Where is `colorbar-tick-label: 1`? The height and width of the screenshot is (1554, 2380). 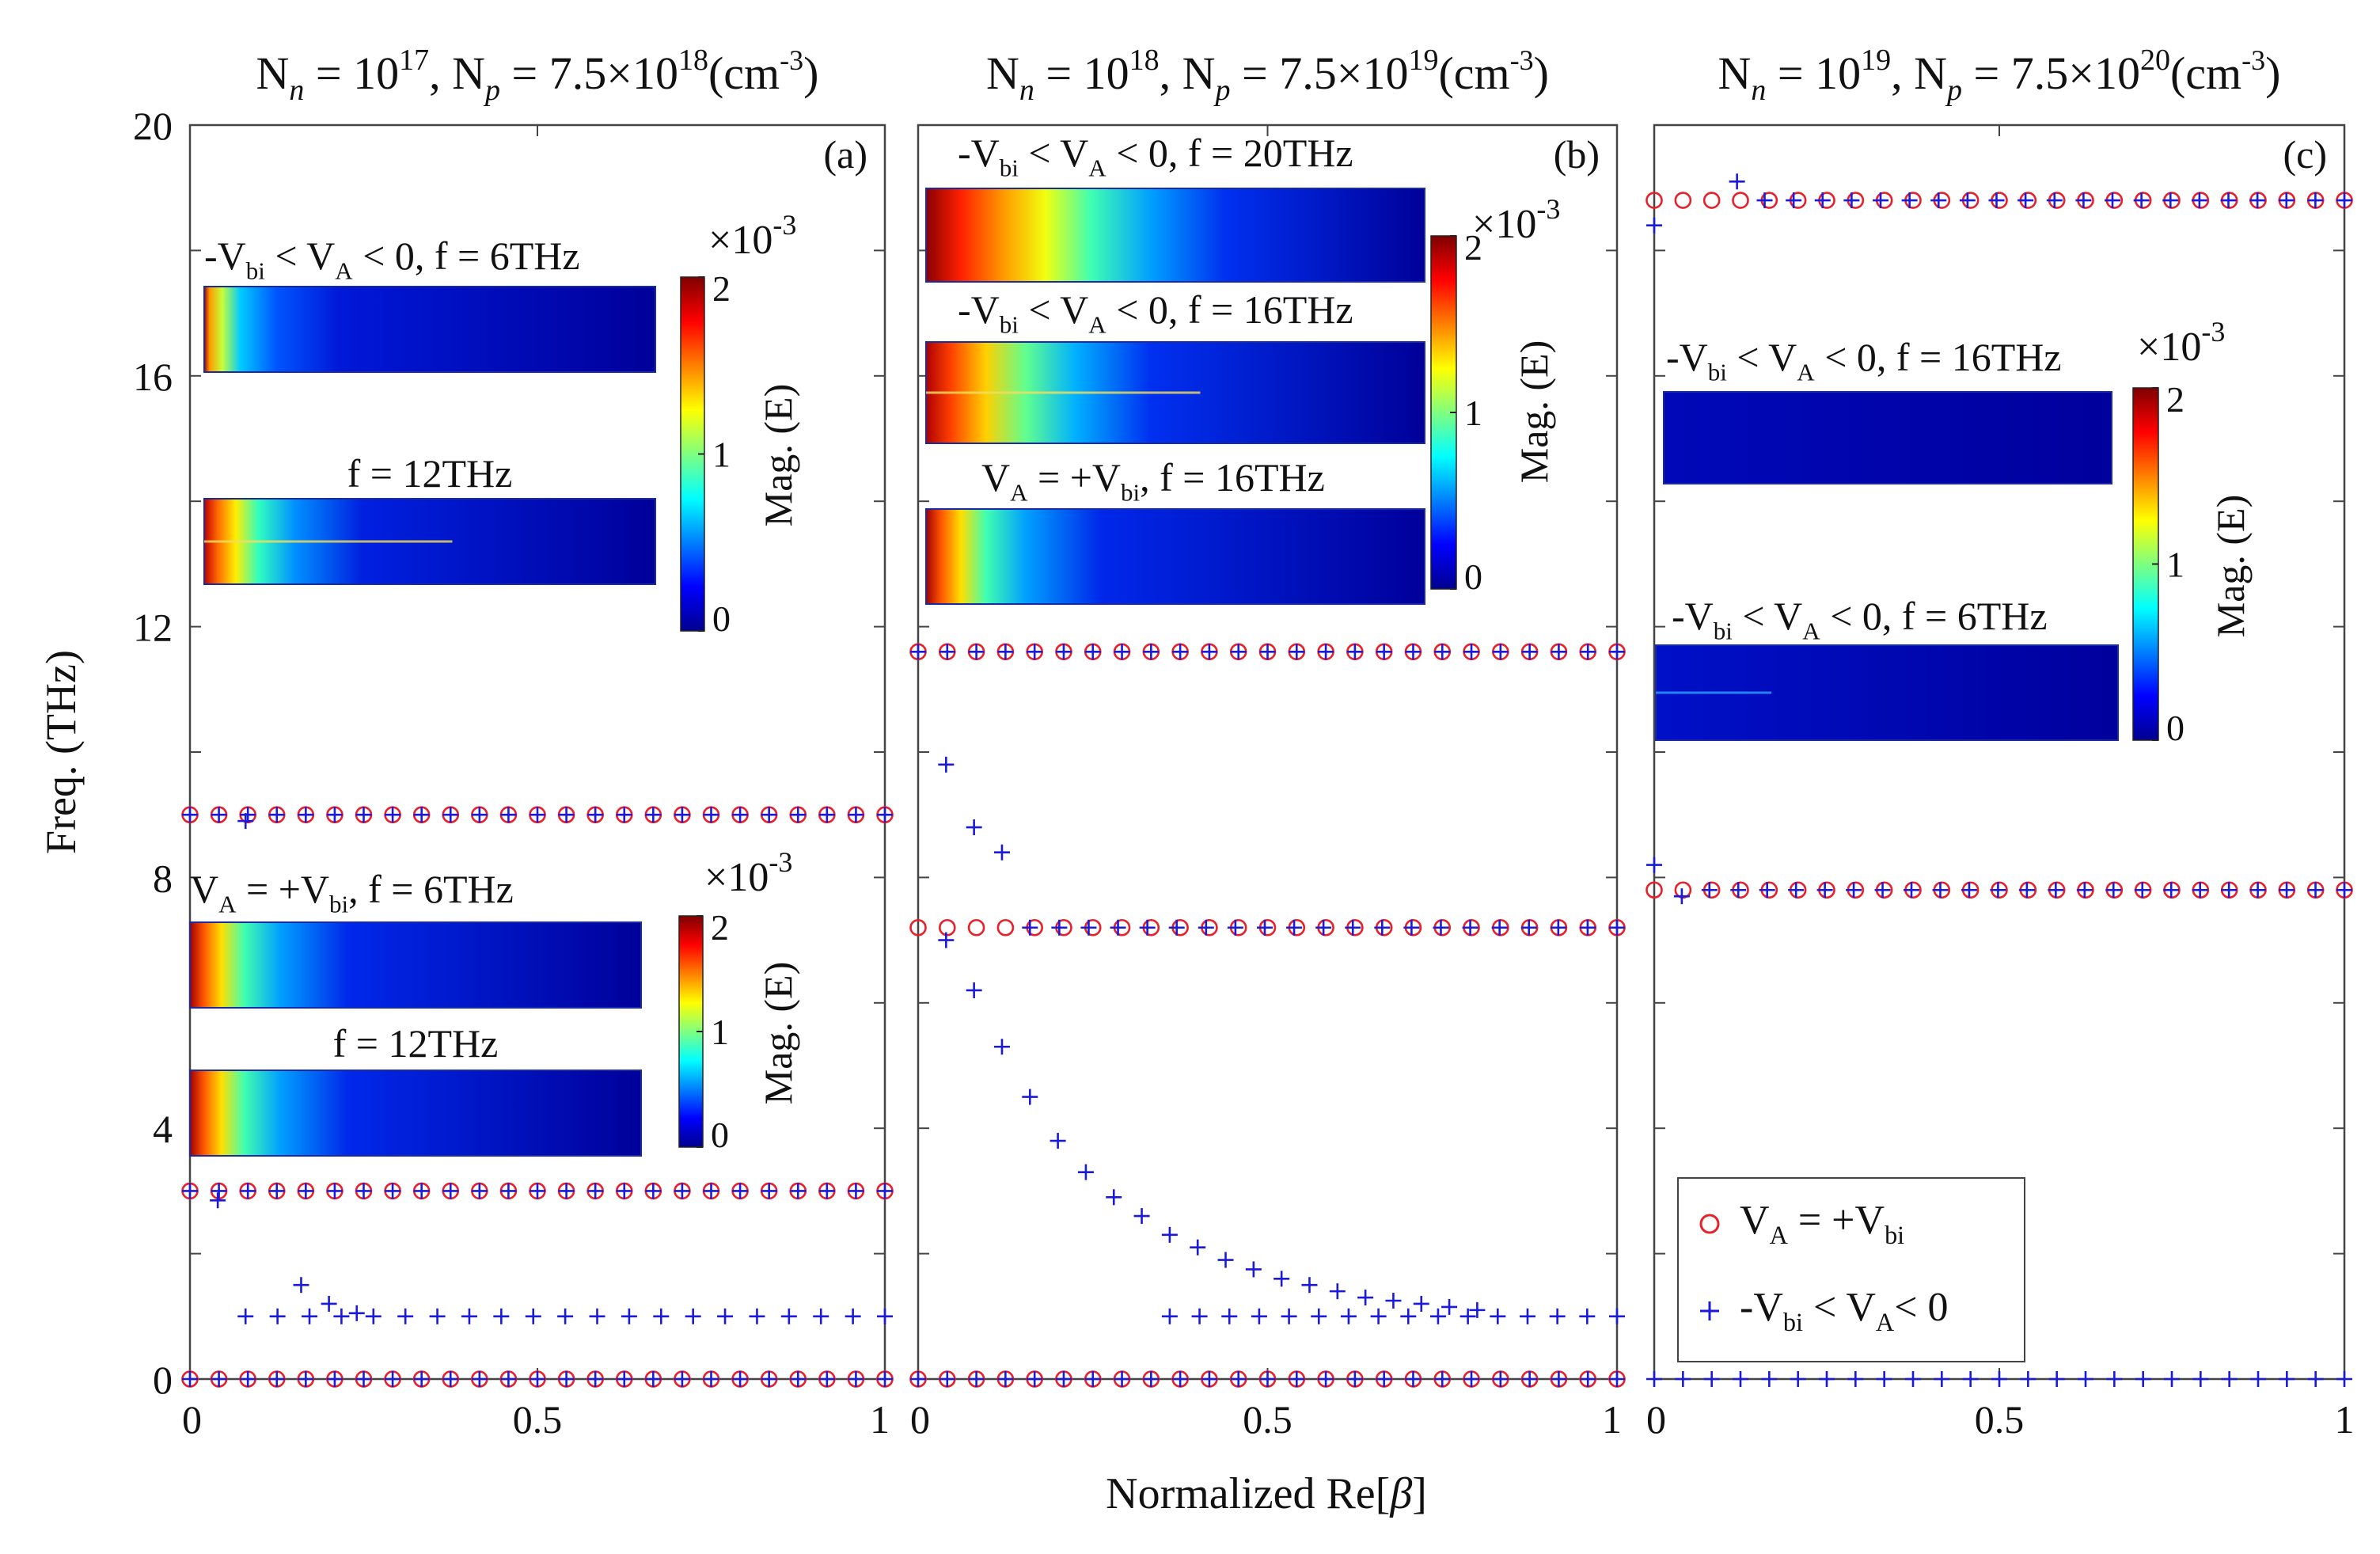
colorbar-tick-label: 1 is located at coordinates (721, 455).